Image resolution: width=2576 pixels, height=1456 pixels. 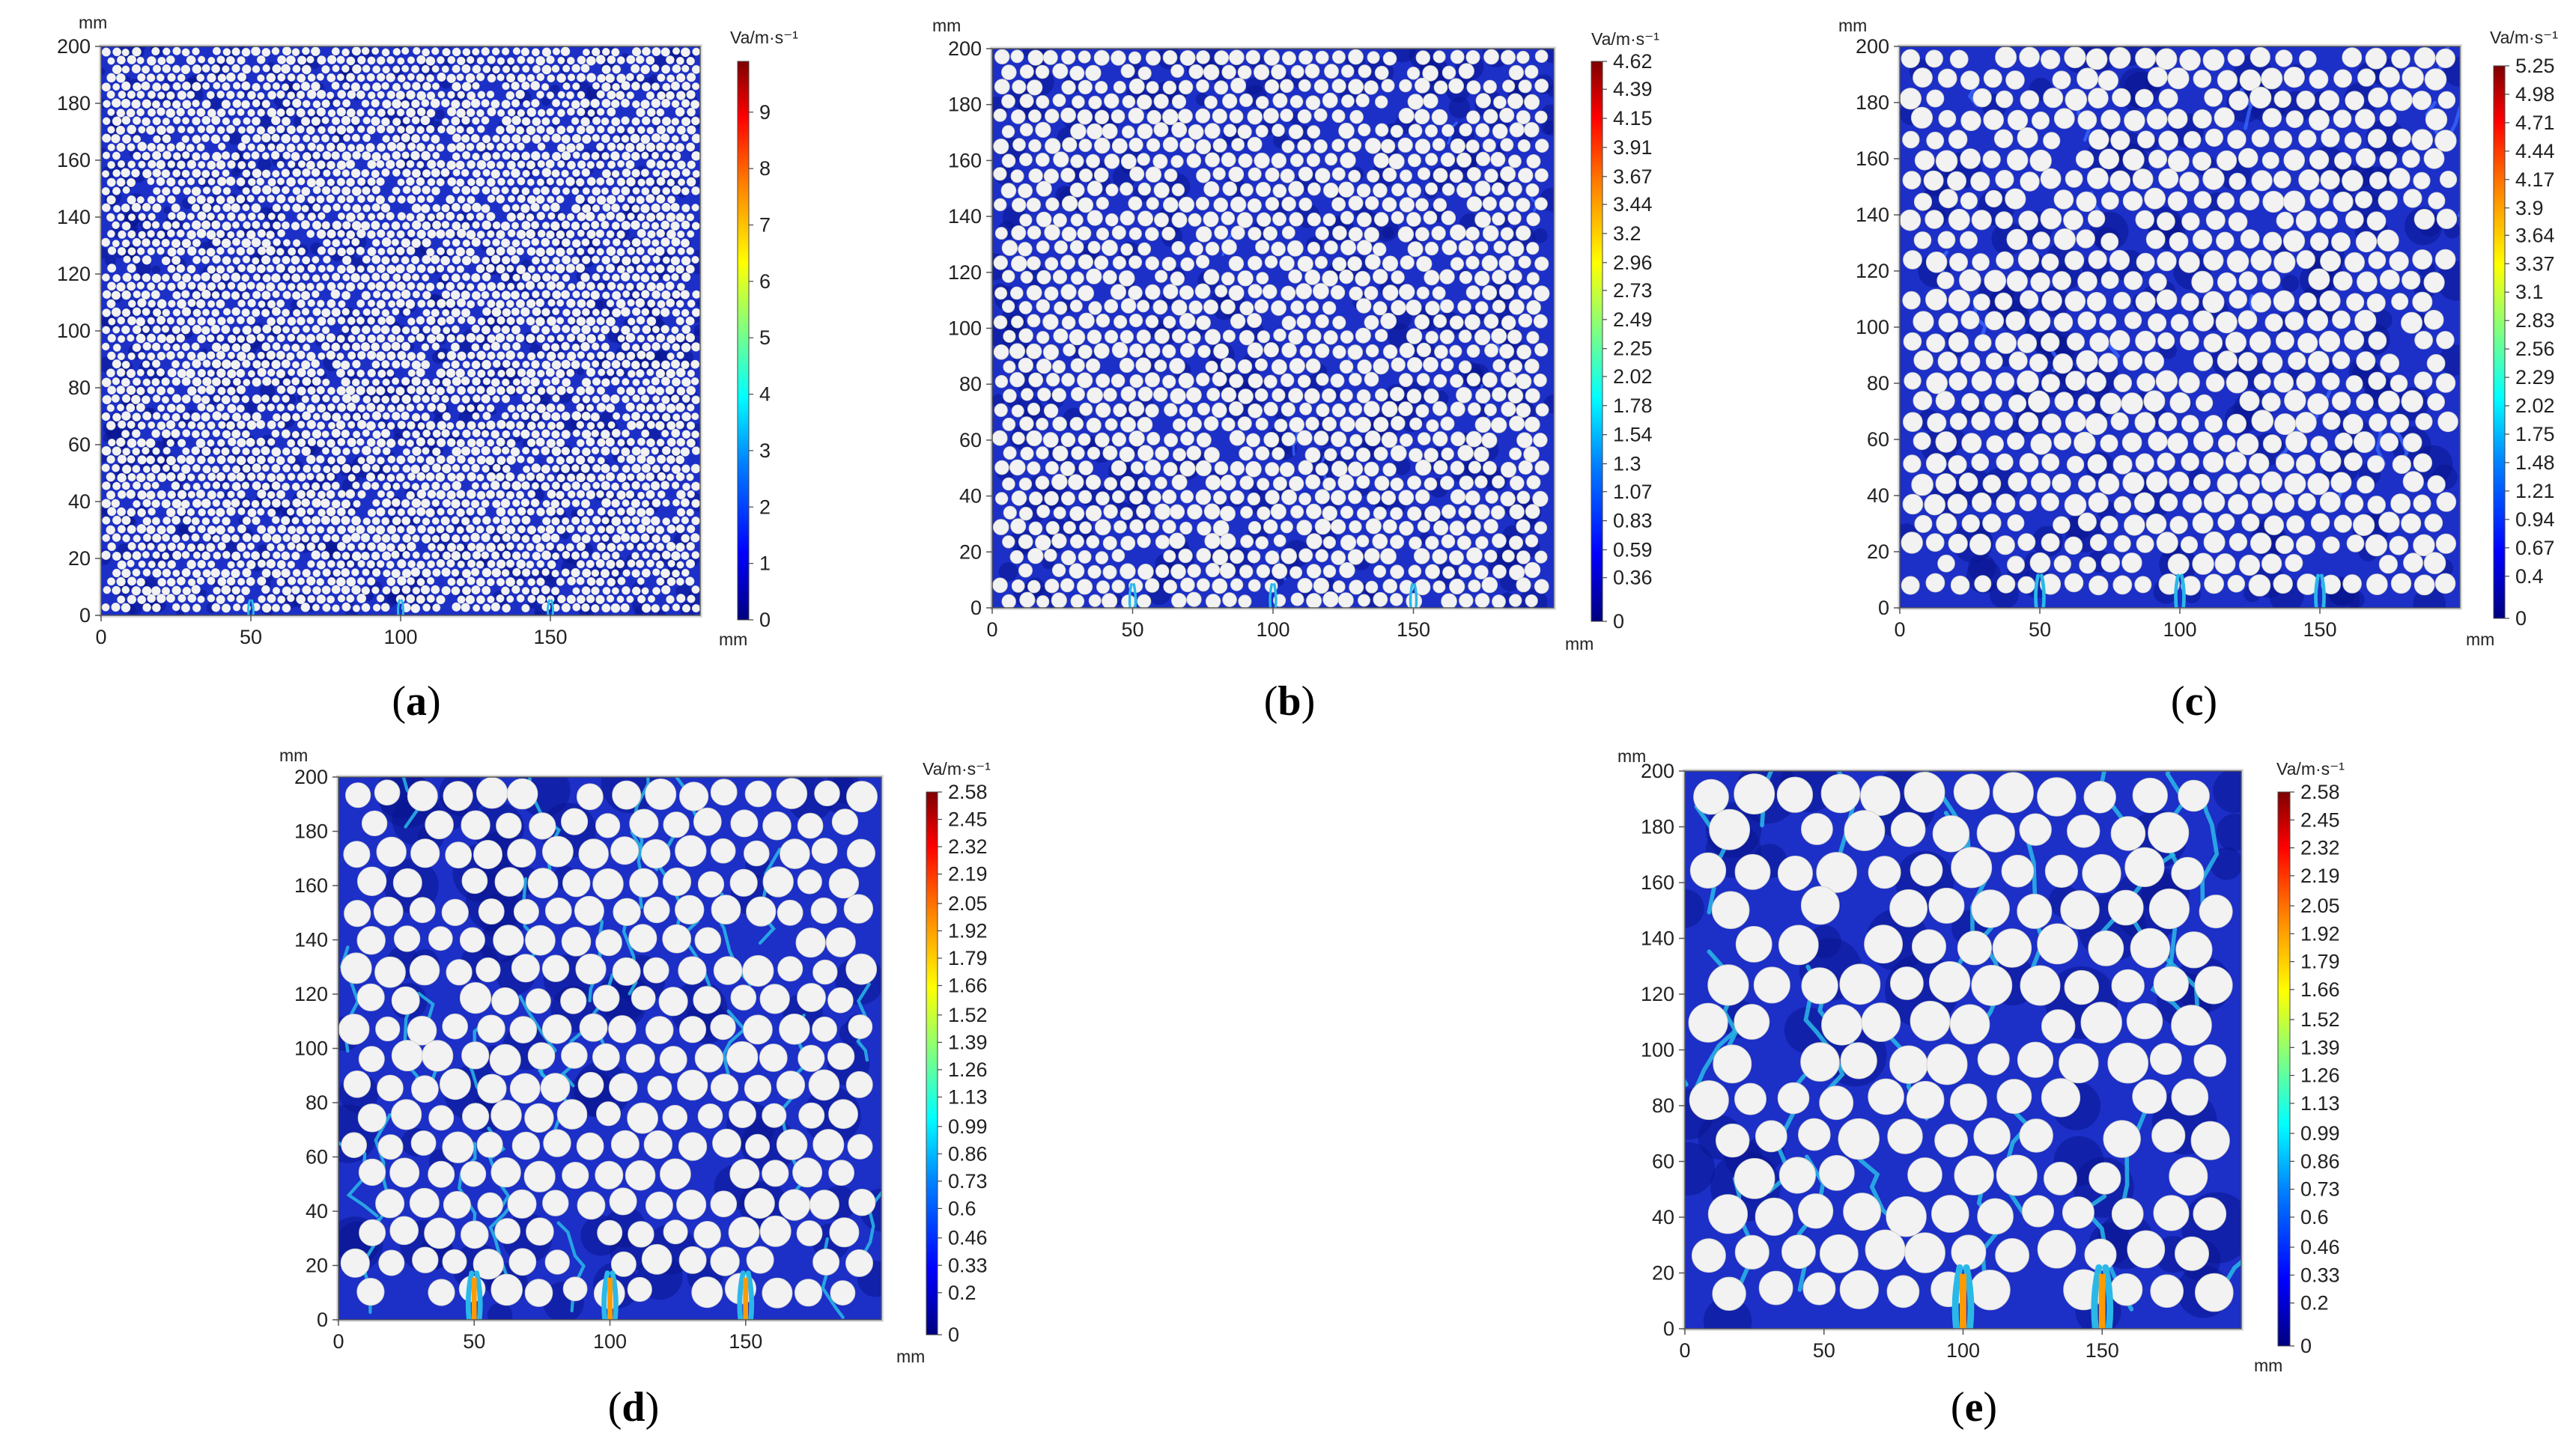 What do you see at coordinates (416, 701) in the screenshot?
I see `panel-label: (a)` at bounding box center [416, 701].